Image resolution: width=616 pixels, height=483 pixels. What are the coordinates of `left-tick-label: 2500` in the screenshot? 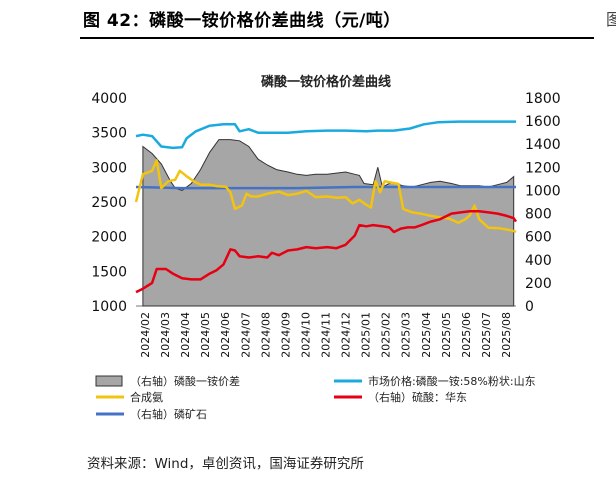 It's located at (109, 203).